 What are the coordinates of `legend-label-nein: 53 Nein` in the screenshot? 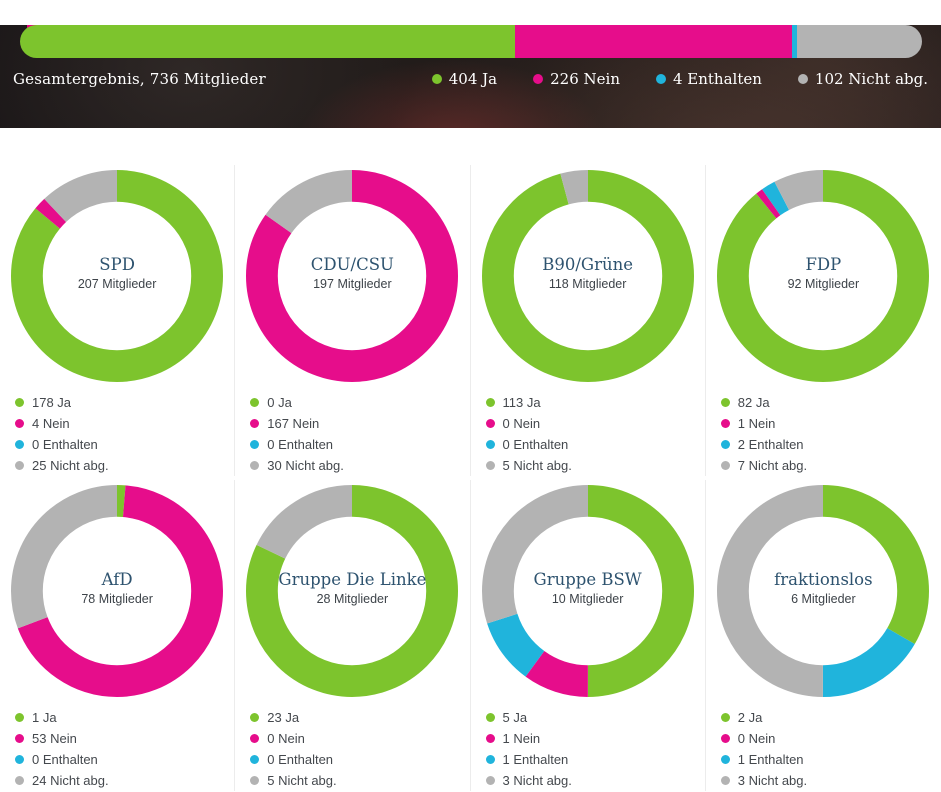 It's located at (54, 738).